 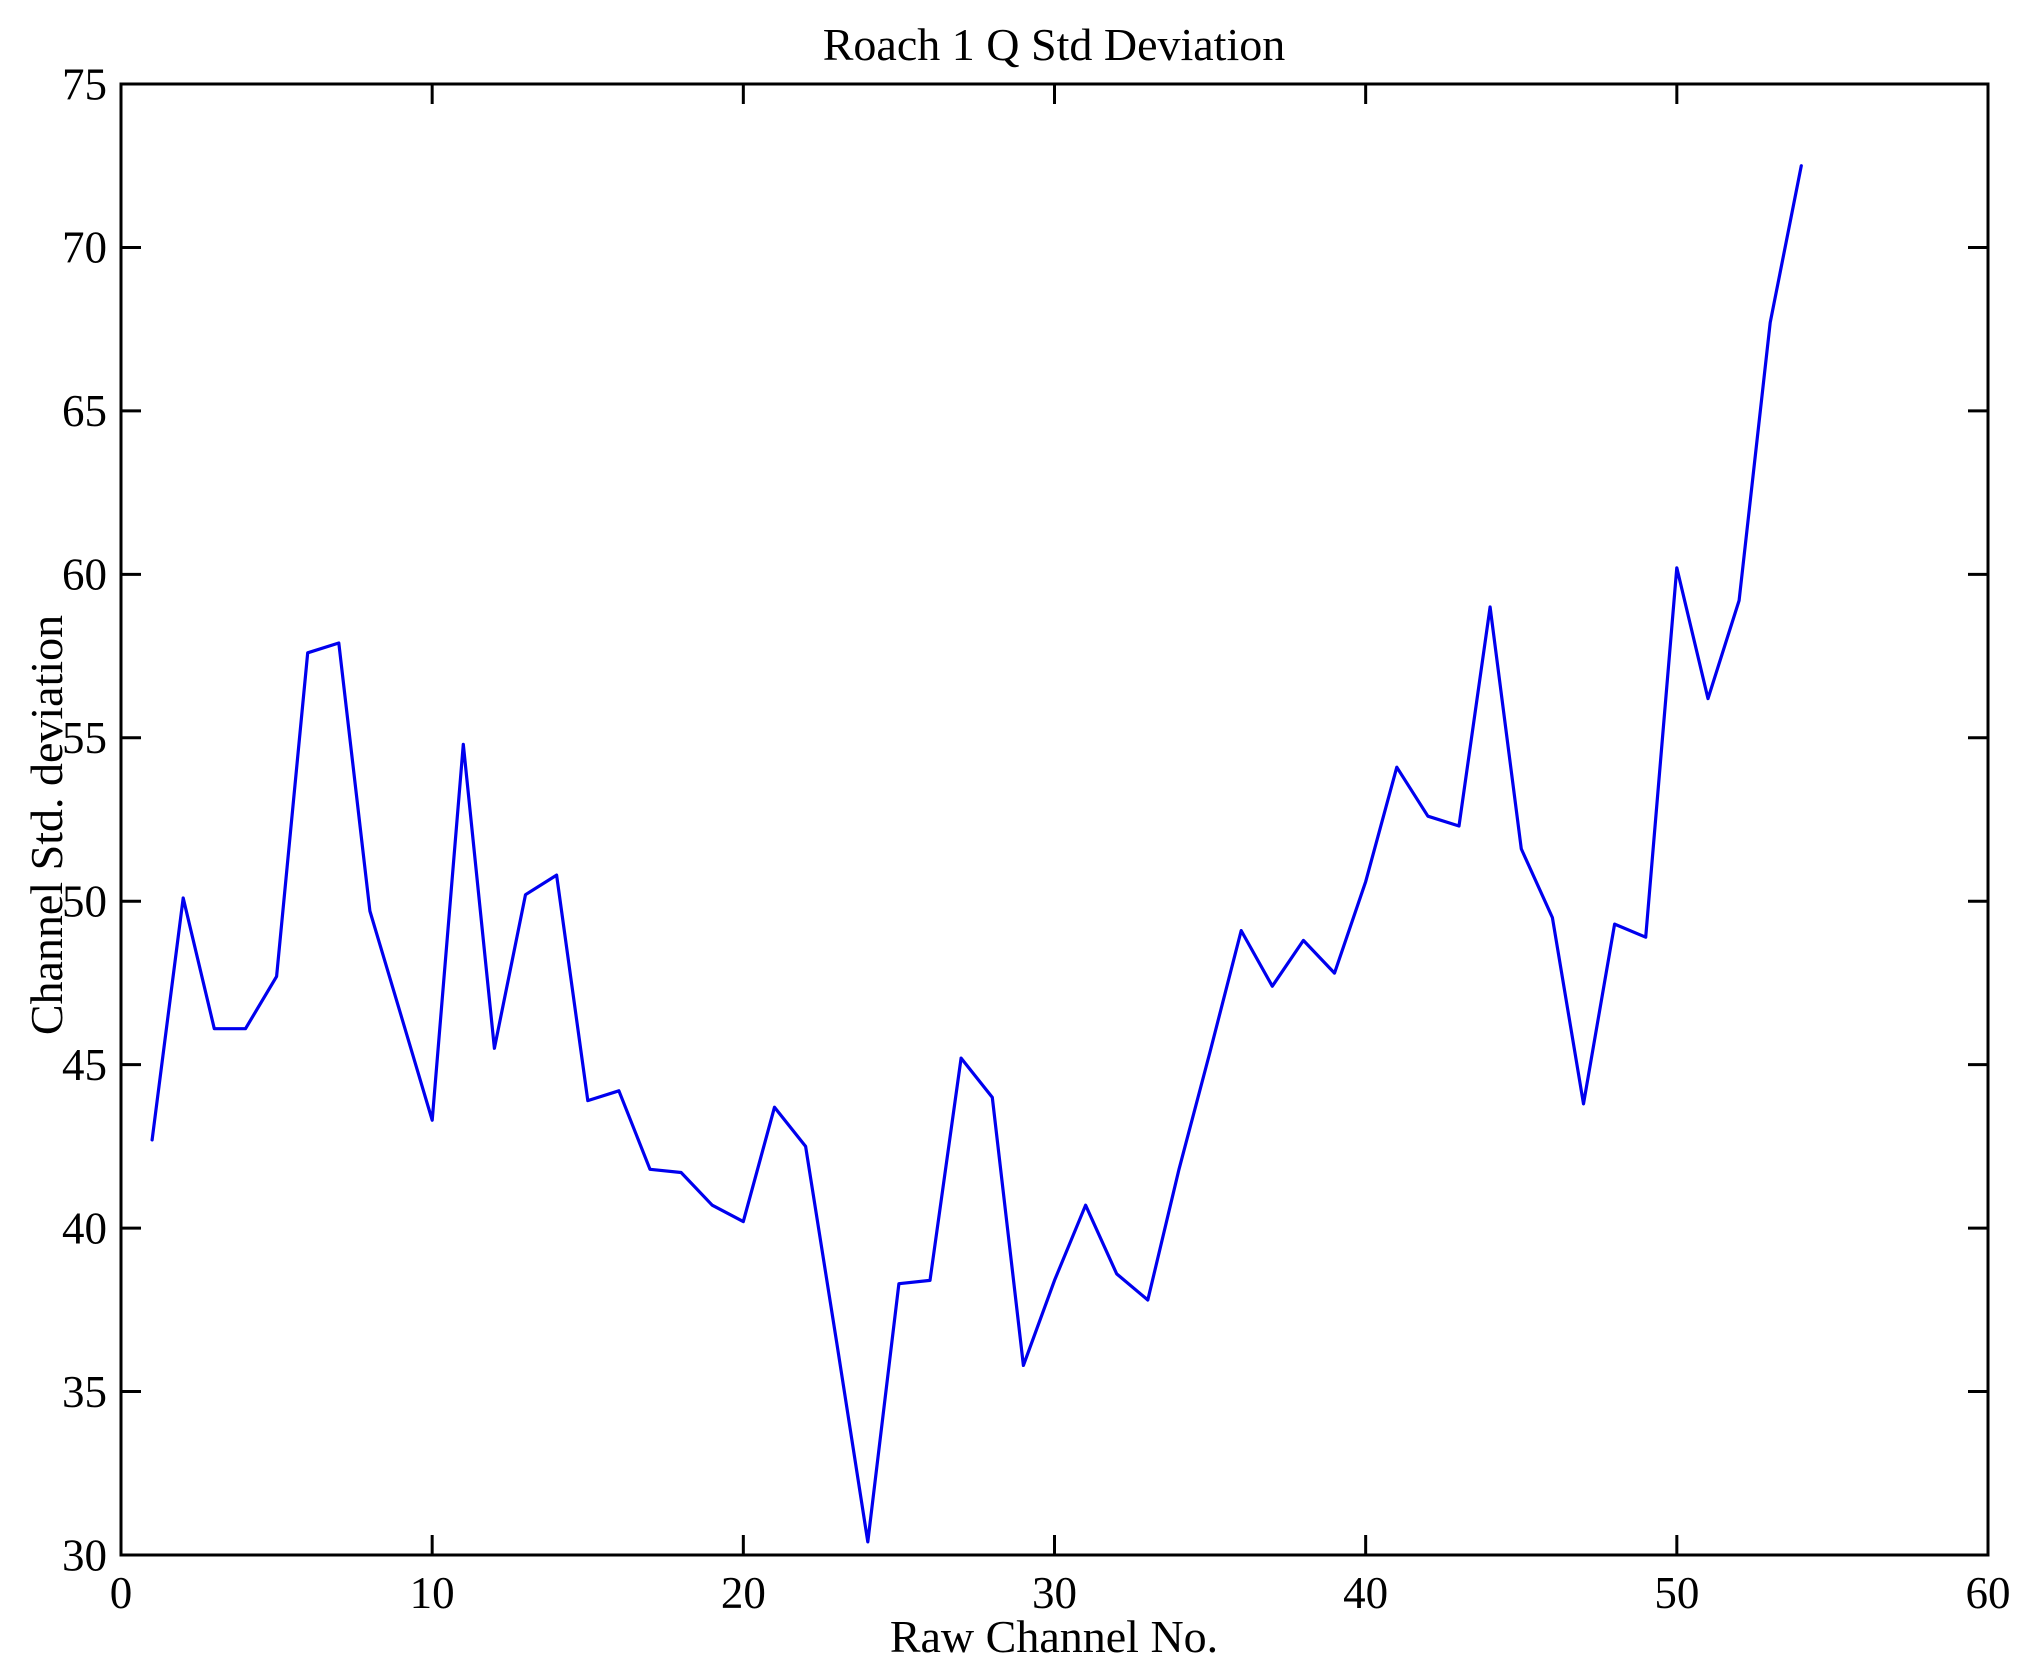 What do you see at coordinates (84, 248) in the screenshot?
I see `y-tick-label: 70` at bounding box center [84, 248].